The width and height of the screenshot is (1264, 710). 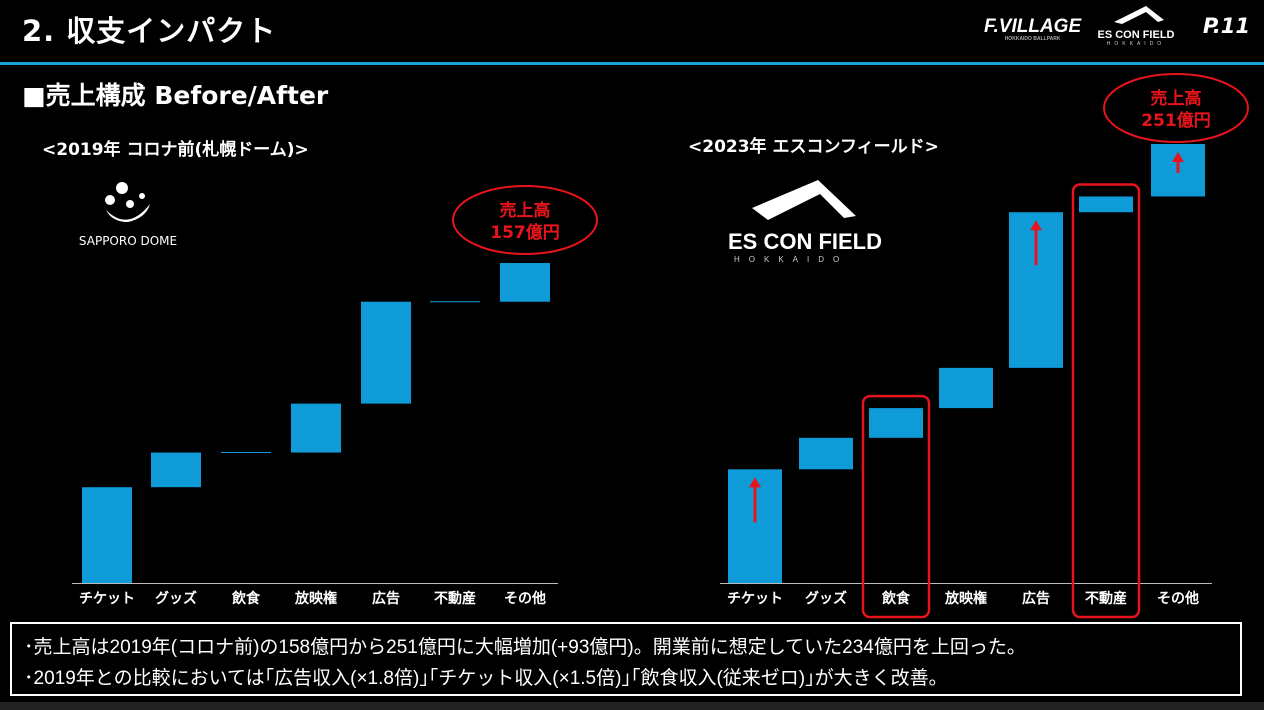 What do you see at coordinates (1136, 25) in the screenshot?
I see `escon-logo-header: ES CON FIELD HOKKAIDO` at bounding box center [1136, 25].